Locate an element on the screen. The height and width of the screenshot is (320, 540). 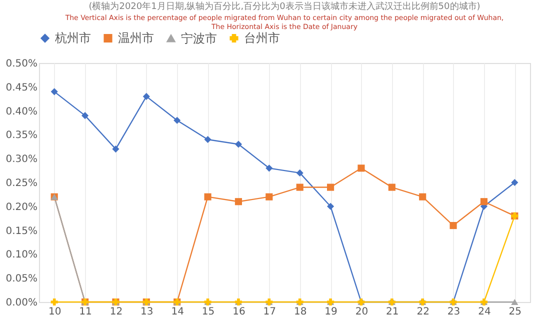
x-tick-label: 22 is located at coordinates (423, 312).